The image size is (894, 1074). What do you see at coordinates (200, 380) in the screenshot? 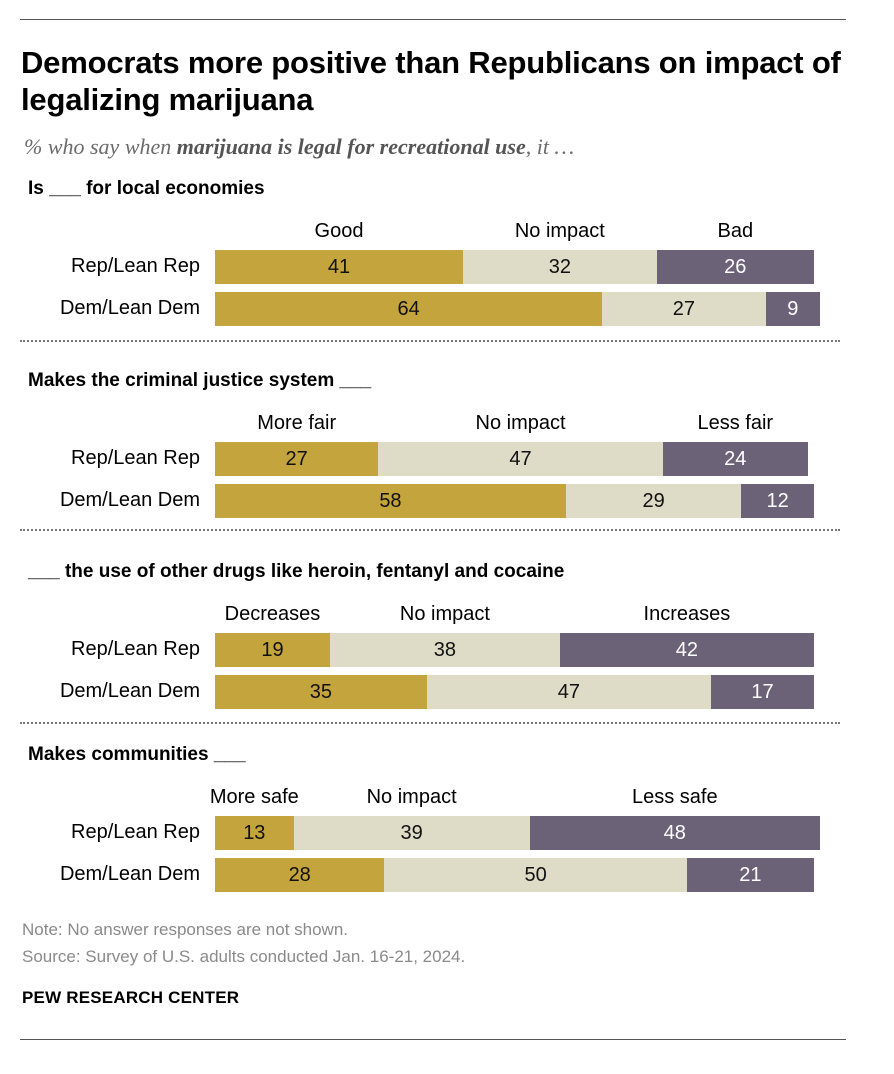
I see `panel-title: Makes the criminal justice system ___` at bounding box center [200, 380].